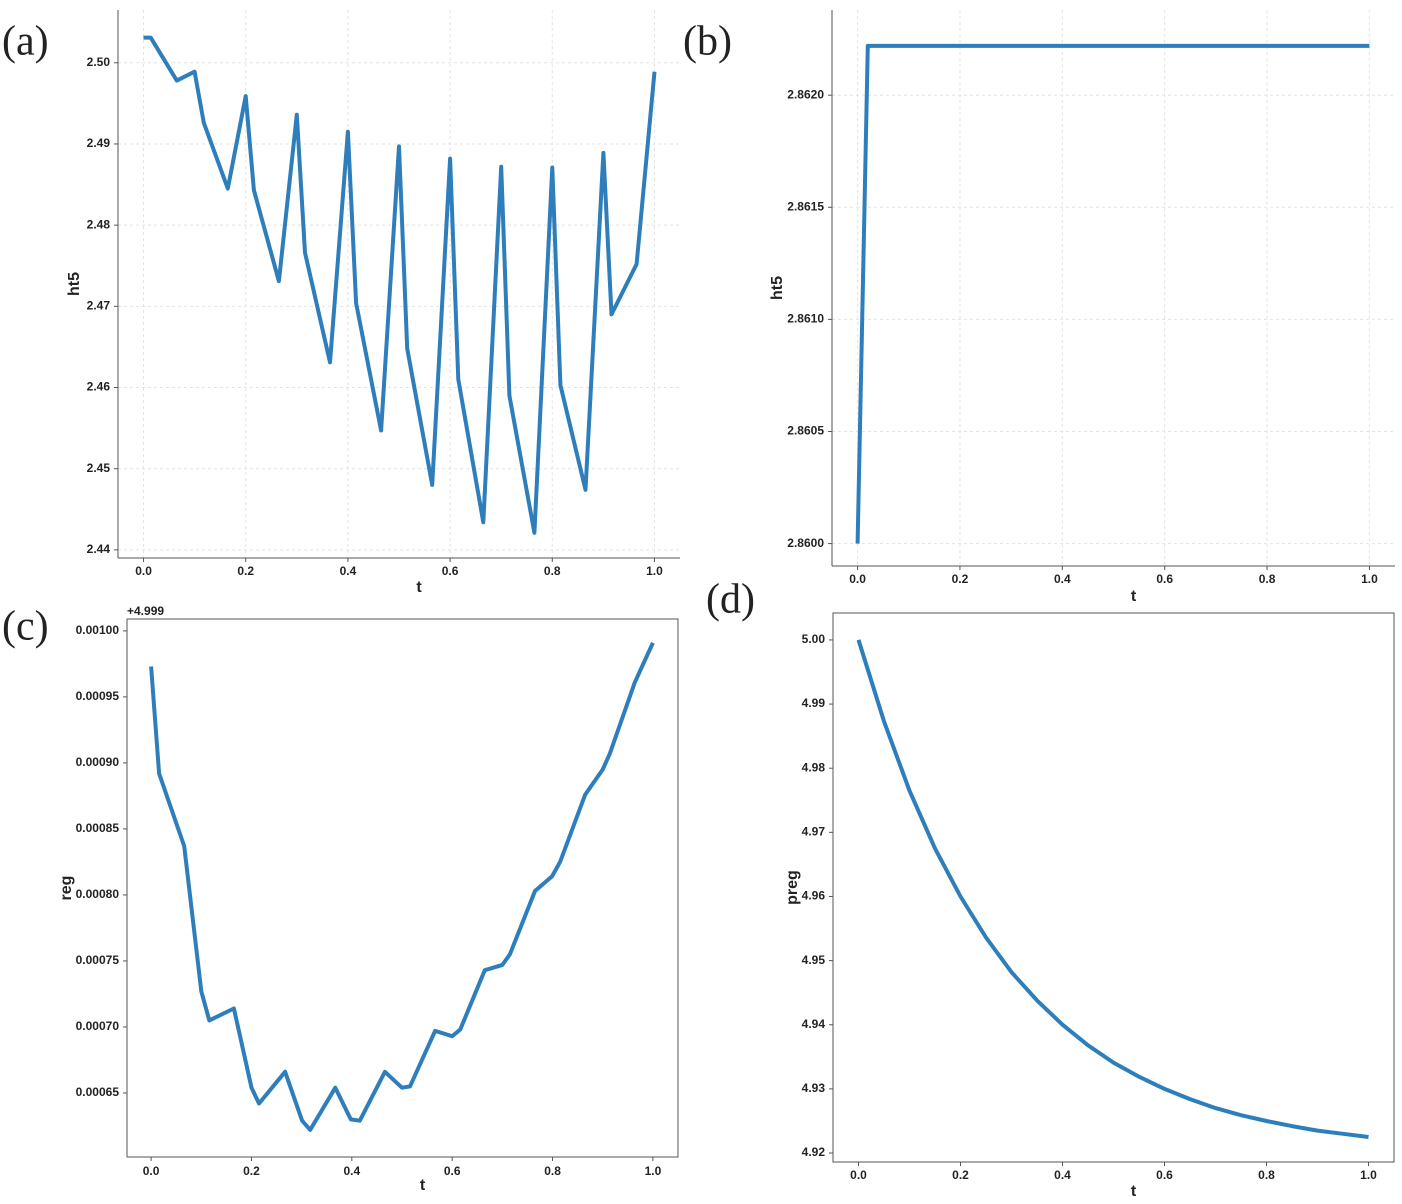 The width and height of the screenshot is (1402, 1204). I want to click on data-line, so click(402, 886).